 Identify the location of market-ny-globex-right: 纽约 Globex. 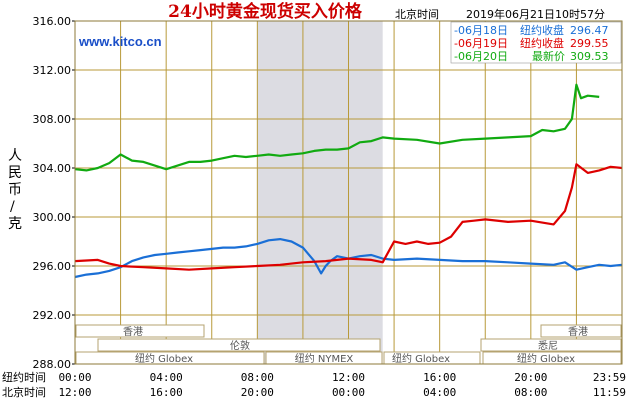
(546, 358).